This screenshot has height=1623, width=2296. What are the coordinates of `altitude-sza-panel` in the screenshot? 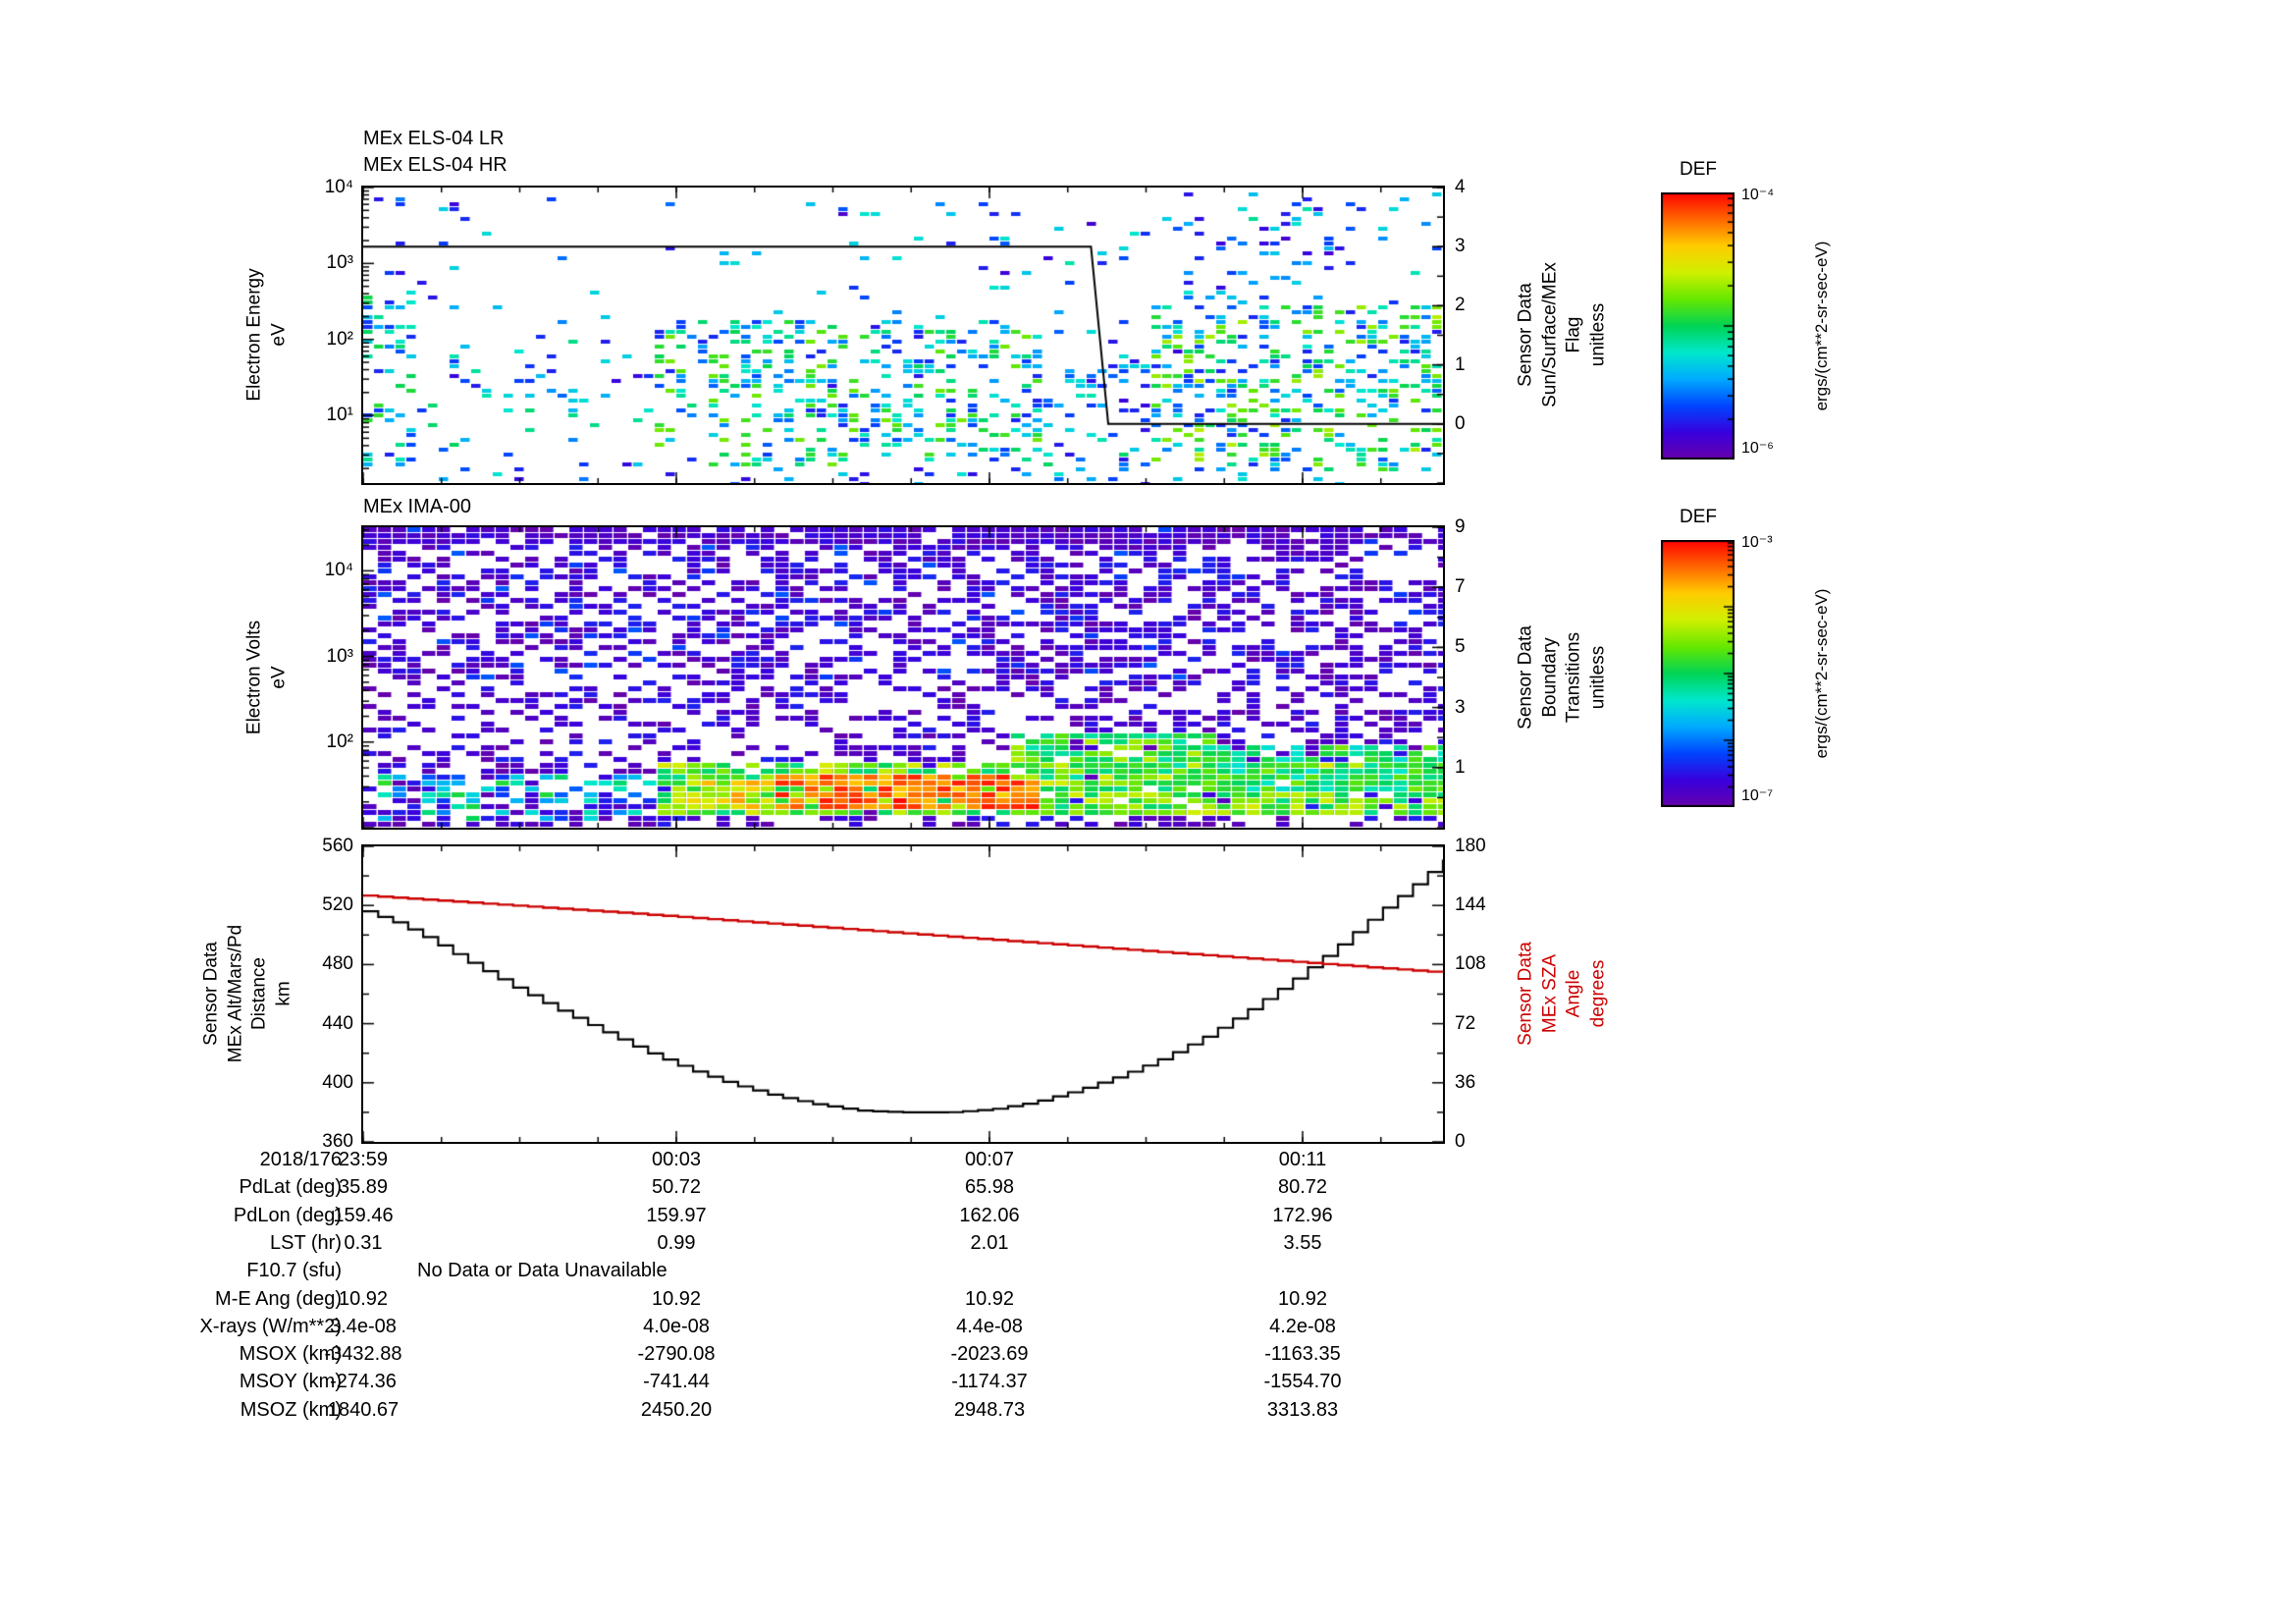 It's located at (903, 994).